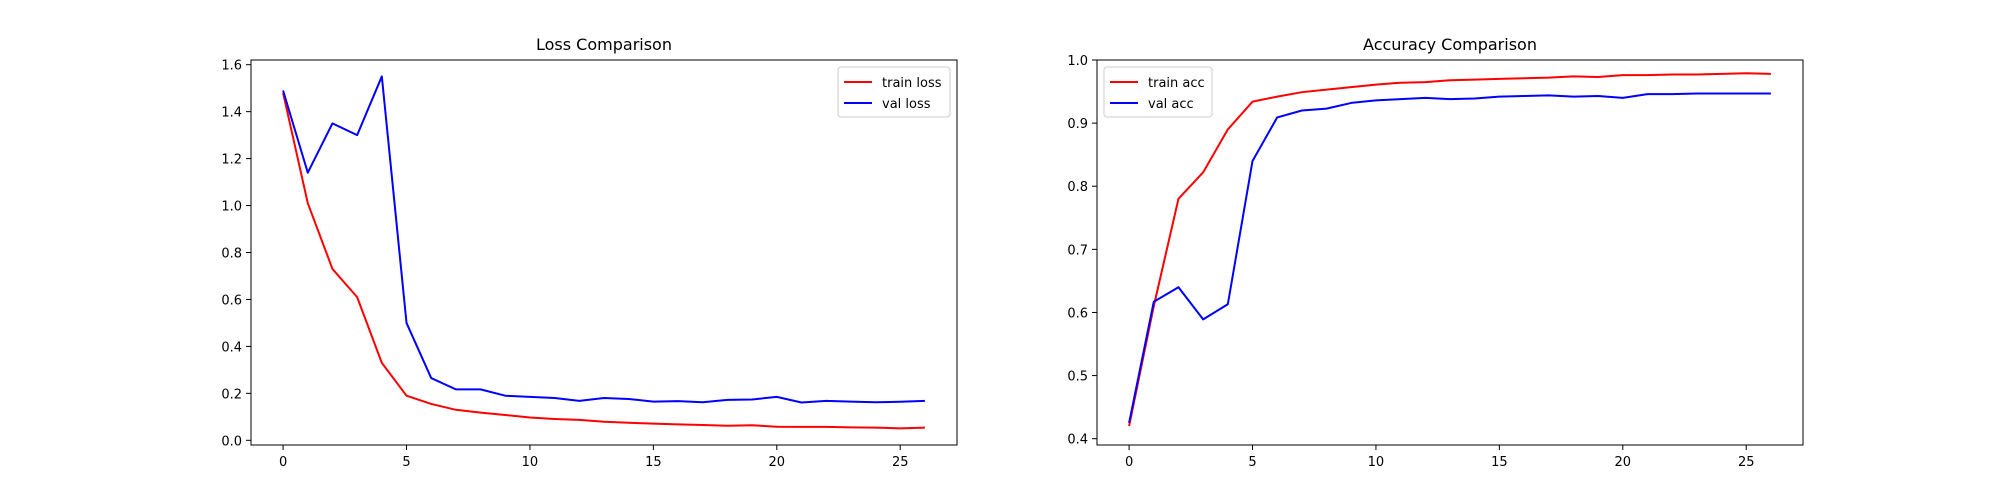 The height and width of the screenshot is (500, 2000). I want to click on legend-label: val acc, so click(1171, 104).